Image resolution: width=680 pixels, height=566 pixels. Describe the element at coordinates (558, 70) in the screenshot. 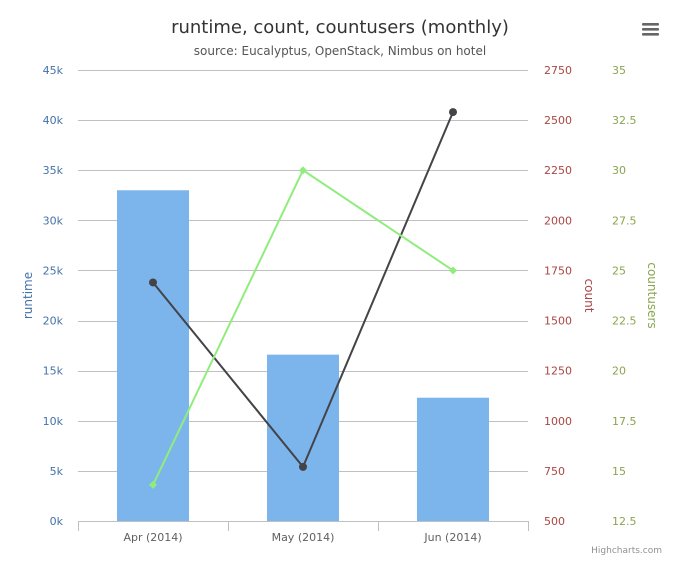

I see `count-axis-tick-label: 2750` at that location.